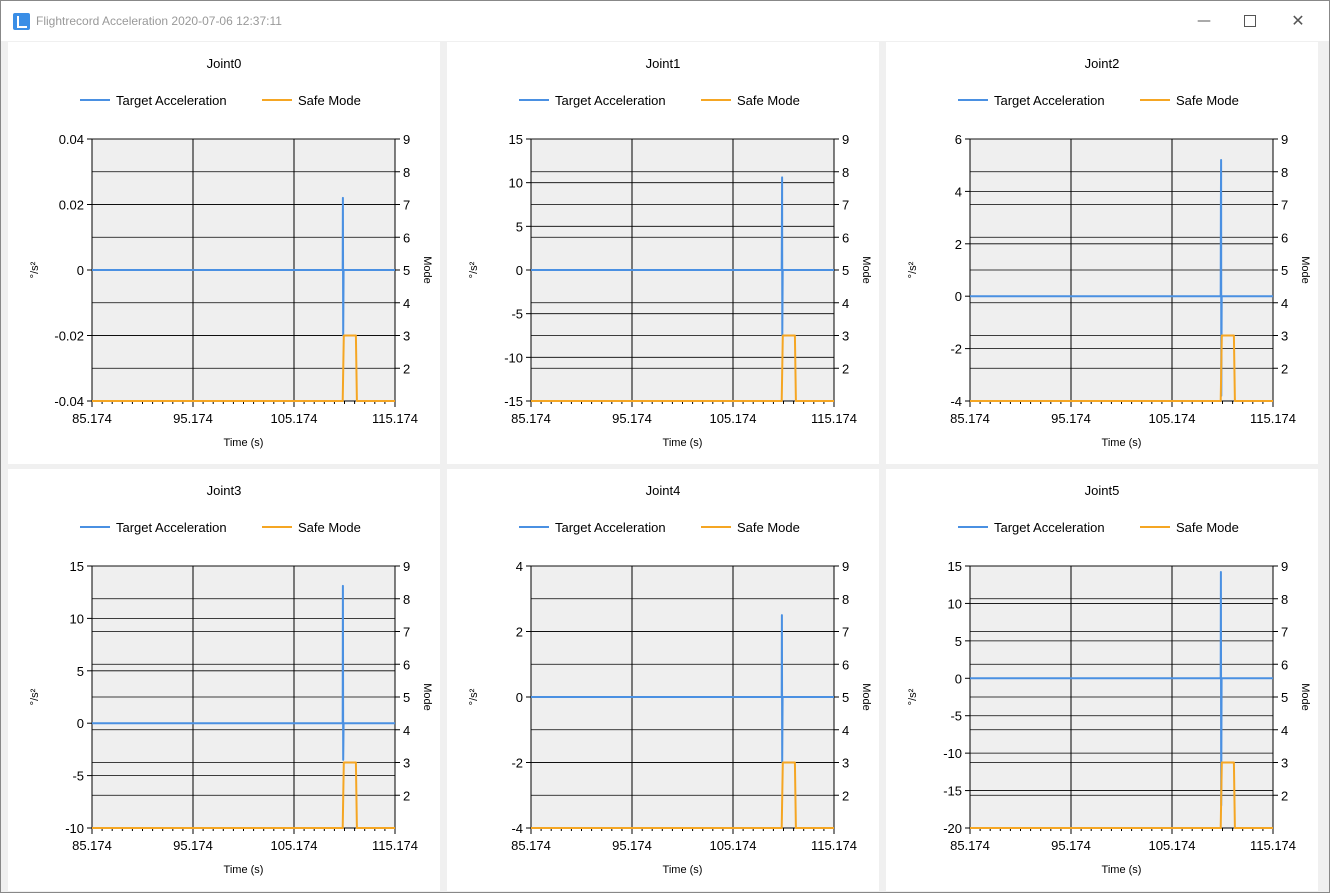  Describe the element at coordinates (71, 205) in the screenshot. I see `y-tick-label: 0.02` at that location.